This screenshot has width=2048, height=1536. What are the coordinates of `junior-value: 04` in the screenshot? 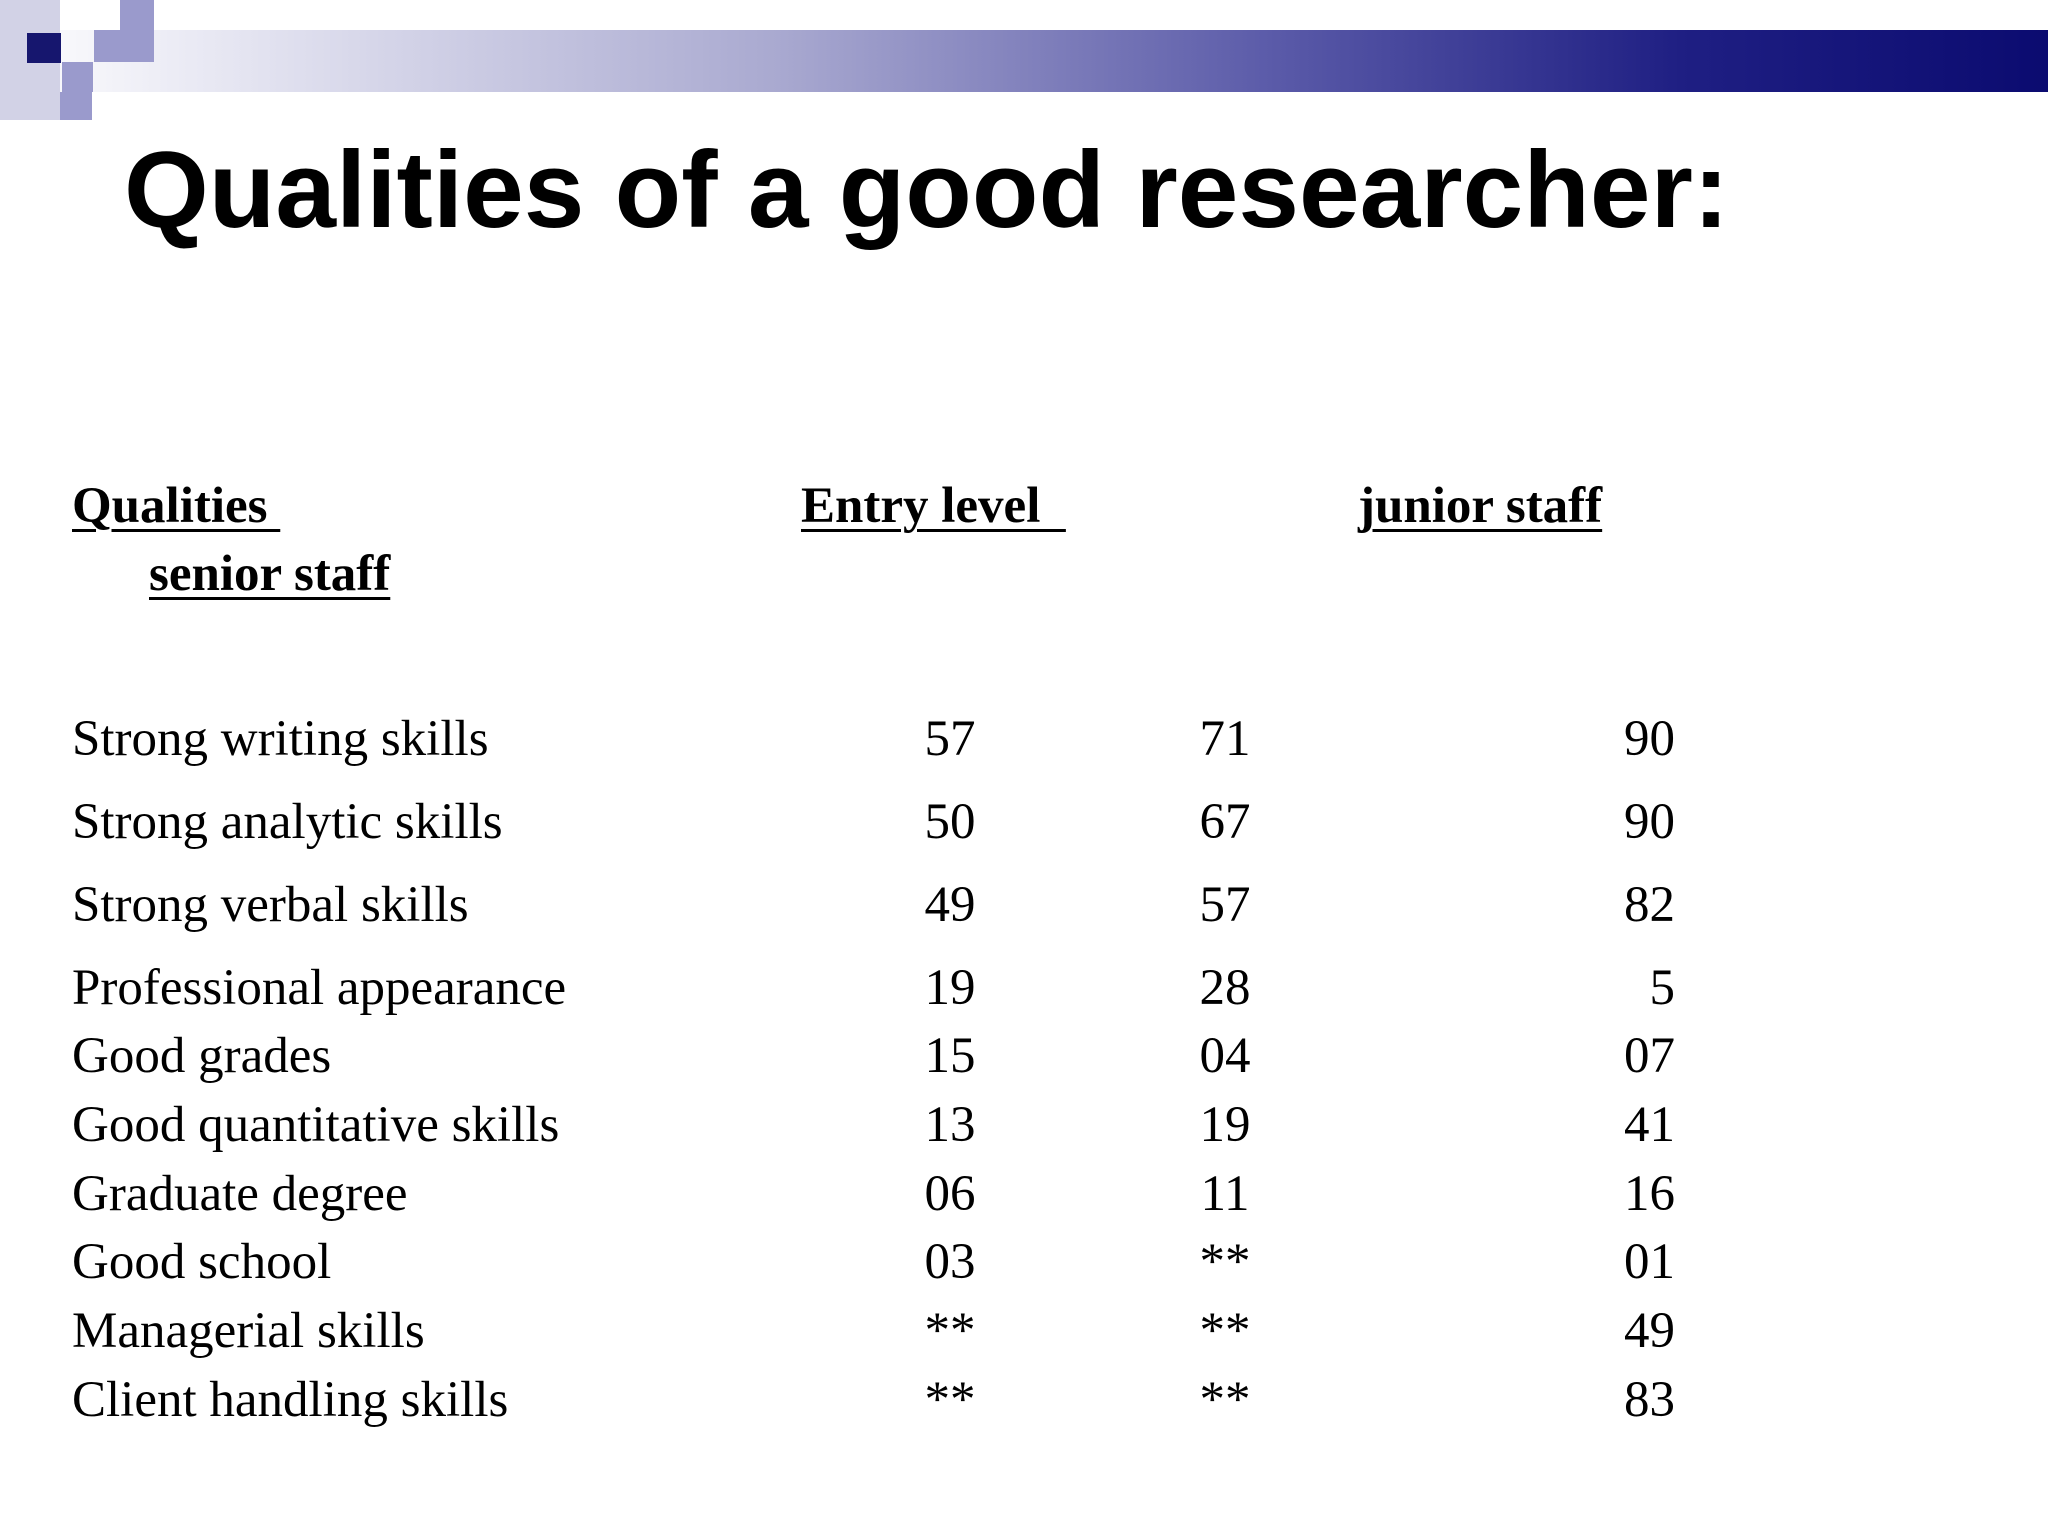 It's located at (1225, 1056).